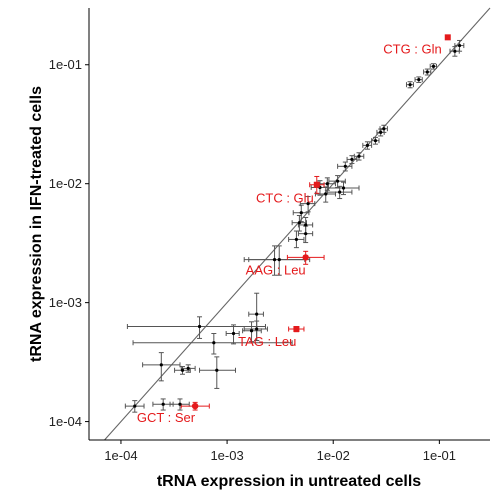 This screenshot has width=500, height=500. Describe the element at coordinates (267, 341) in the screenshot. I see `highlight-label: TAG : Leu` at that location.